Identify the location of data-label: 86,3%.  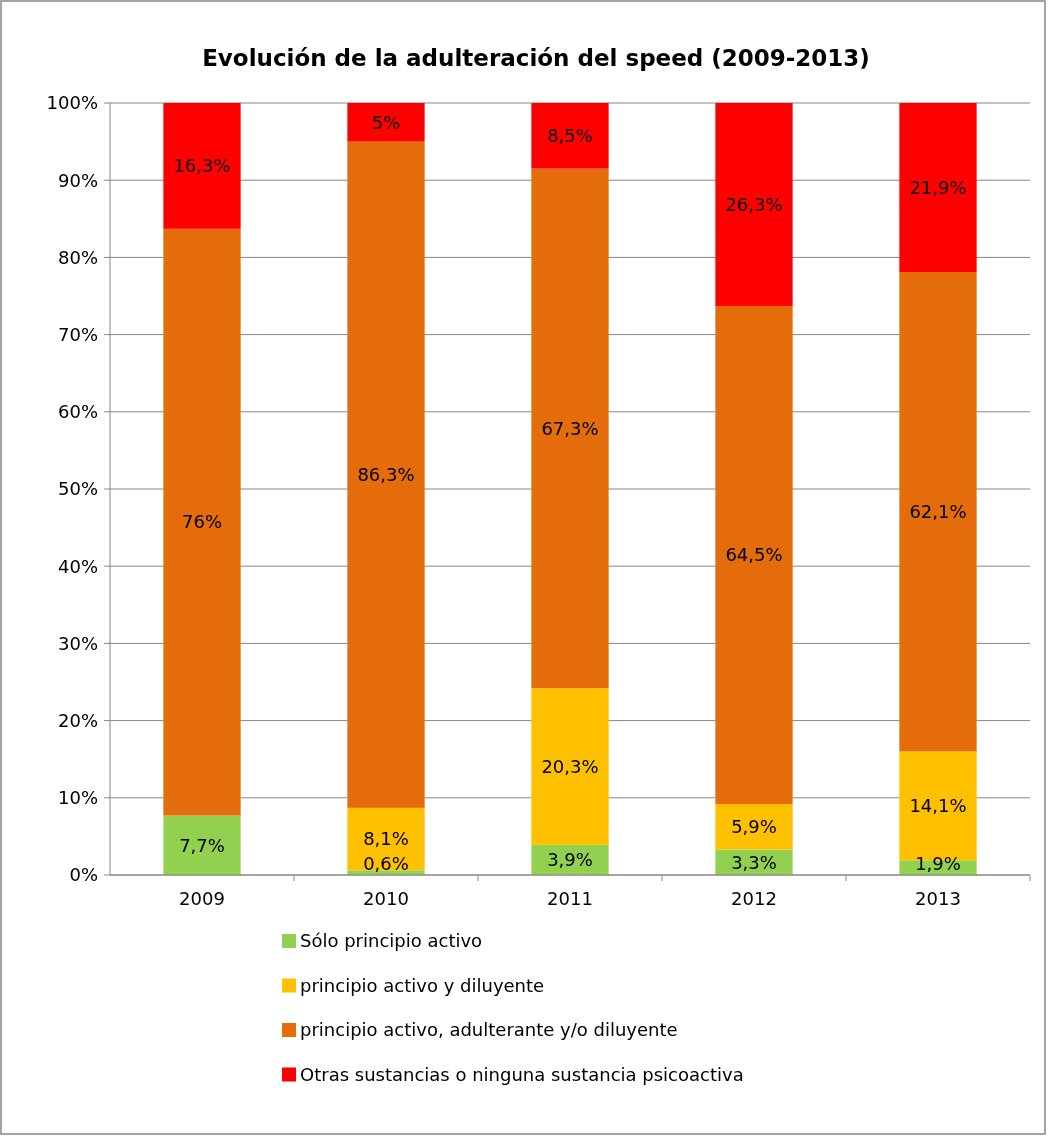
(386, 475).